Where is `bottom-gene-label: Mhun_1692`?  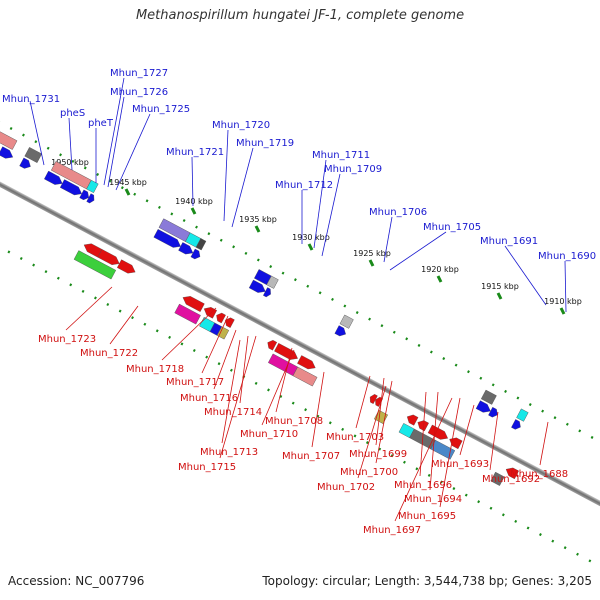 bottom-gene-label: Mhun_1692 is located at coordinates (511, 479).